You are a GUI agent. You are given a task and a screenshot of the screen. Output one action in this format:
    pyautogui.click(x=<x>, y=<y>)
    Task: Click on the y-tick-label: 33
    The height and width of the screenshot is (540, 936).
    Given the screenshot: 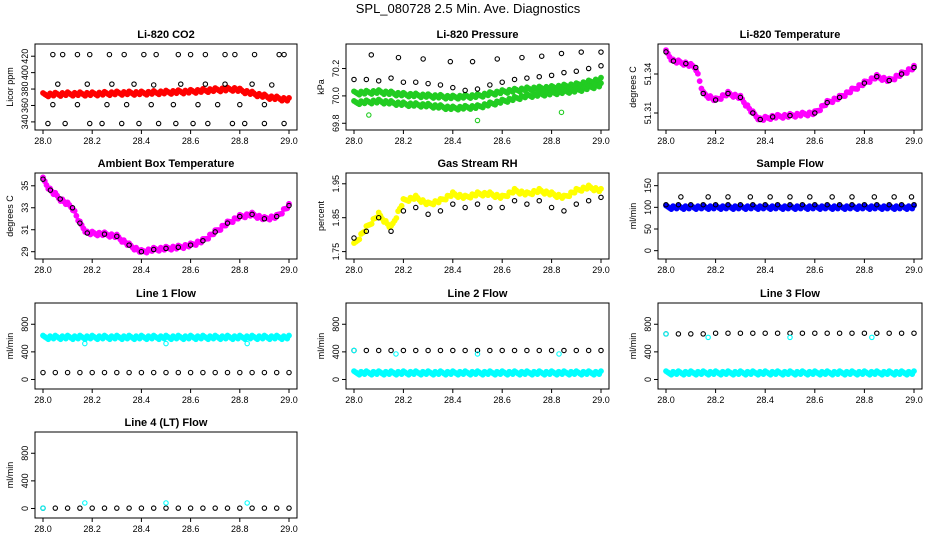 What is the action you would take?
    pyautogui.click(x=25, y=208)
    